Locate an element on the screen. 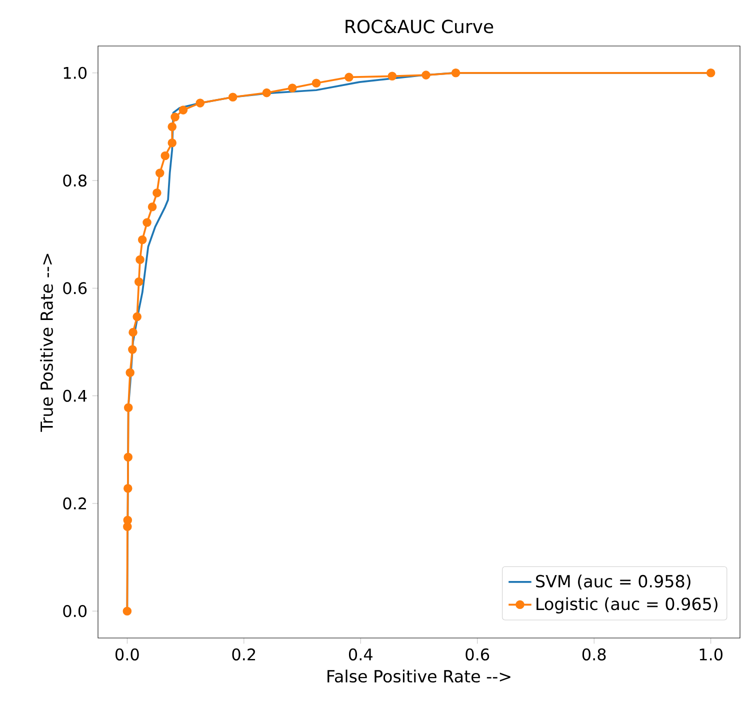 The height and width of the screenshot is (704, 743). y-axis-title: True Positive Rate --> is located at coordinates (46, 343).